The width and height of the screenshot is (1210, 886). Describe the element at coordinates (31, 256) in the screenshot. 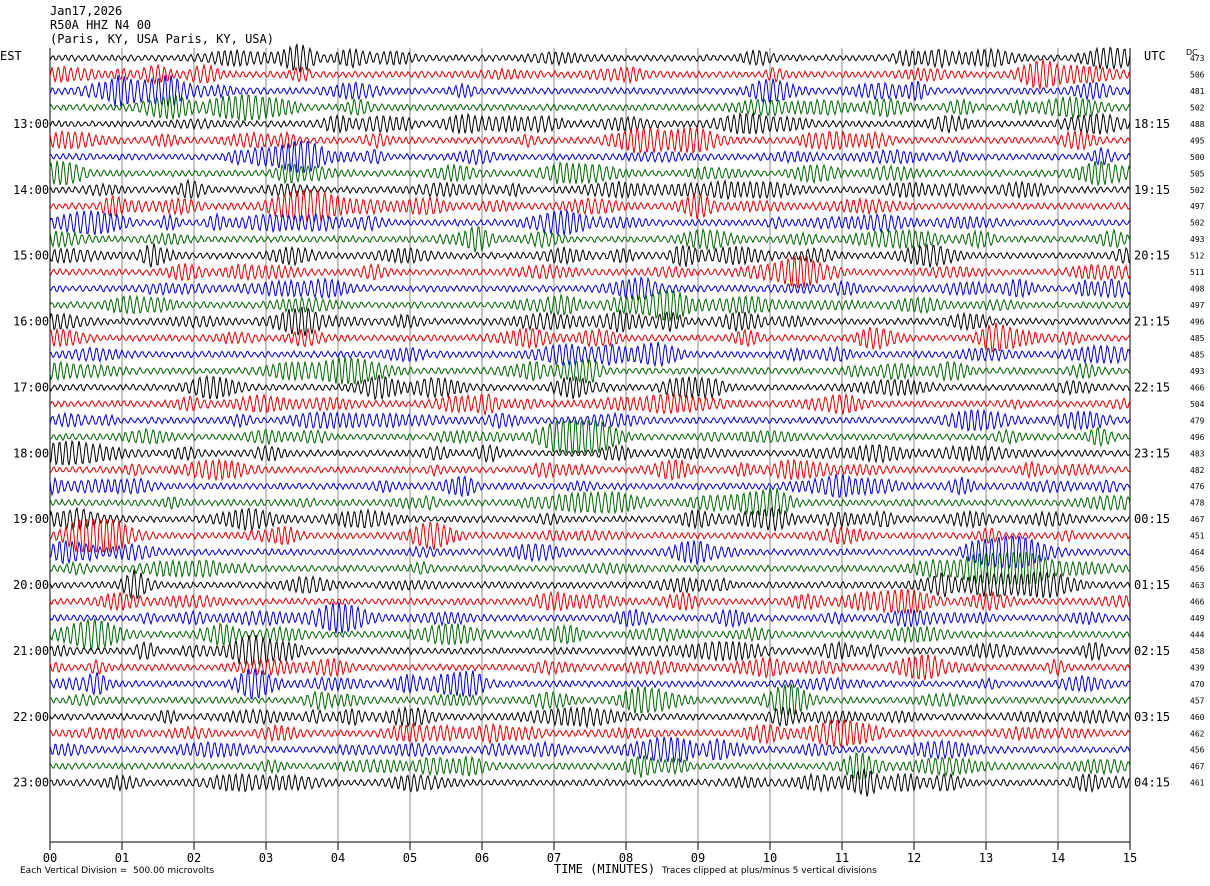

I see `est-hour-label: 15:00` at that location.